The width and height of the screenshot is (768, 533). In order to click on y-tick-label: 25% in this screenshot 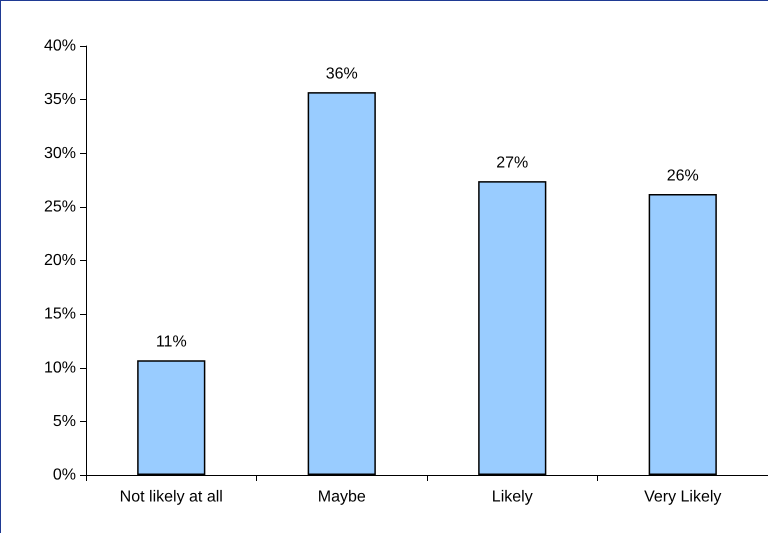, I will do `click(60, 207)`.